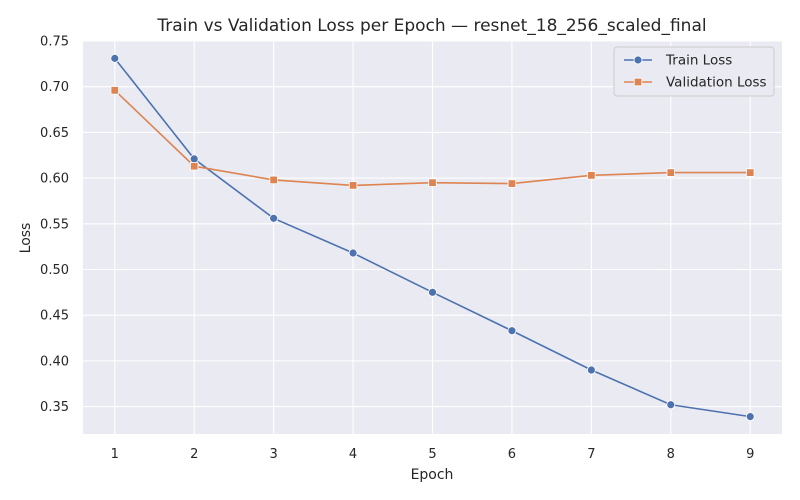  I want to click on x-tick-label: 7, so click(591, 454).